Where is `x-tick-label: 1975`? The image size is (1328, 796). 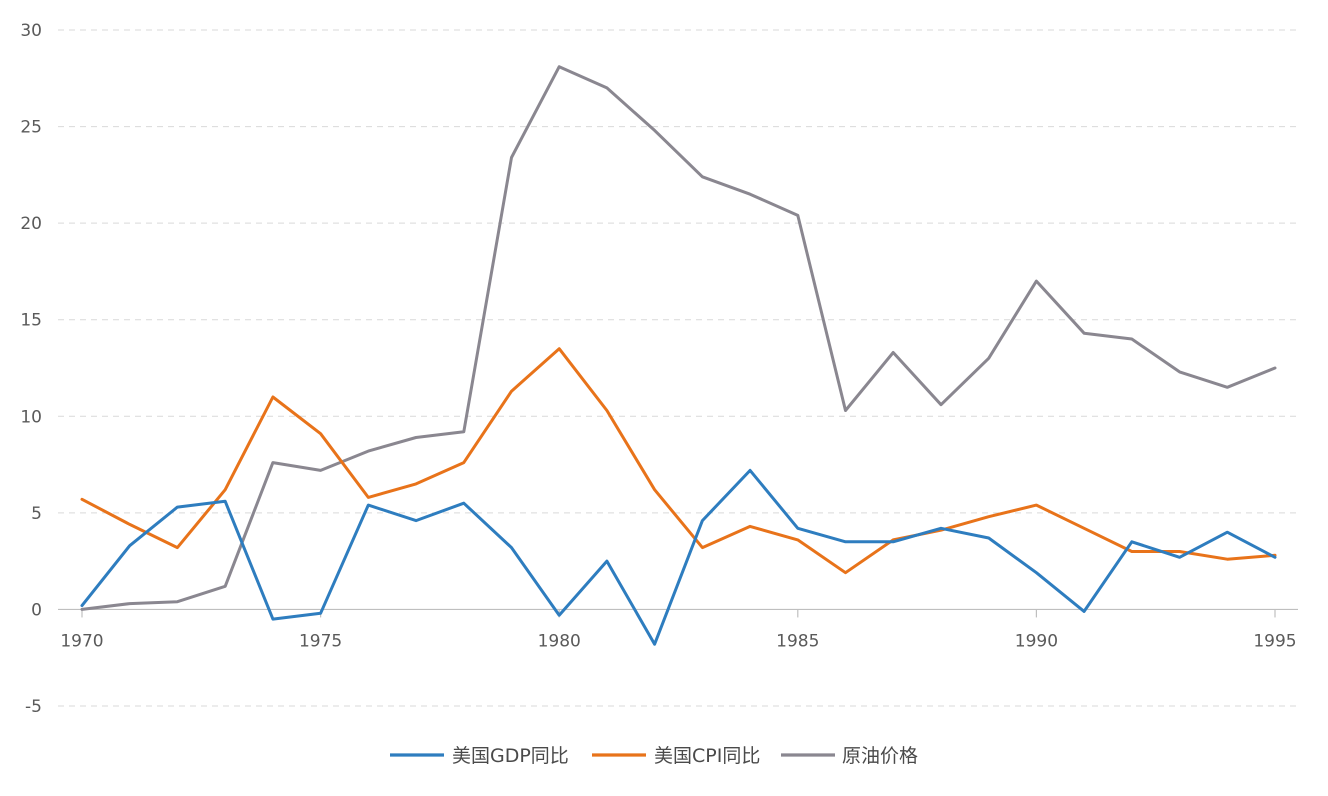
x-tick-label: 1975 is located at coordinates (320, 641).